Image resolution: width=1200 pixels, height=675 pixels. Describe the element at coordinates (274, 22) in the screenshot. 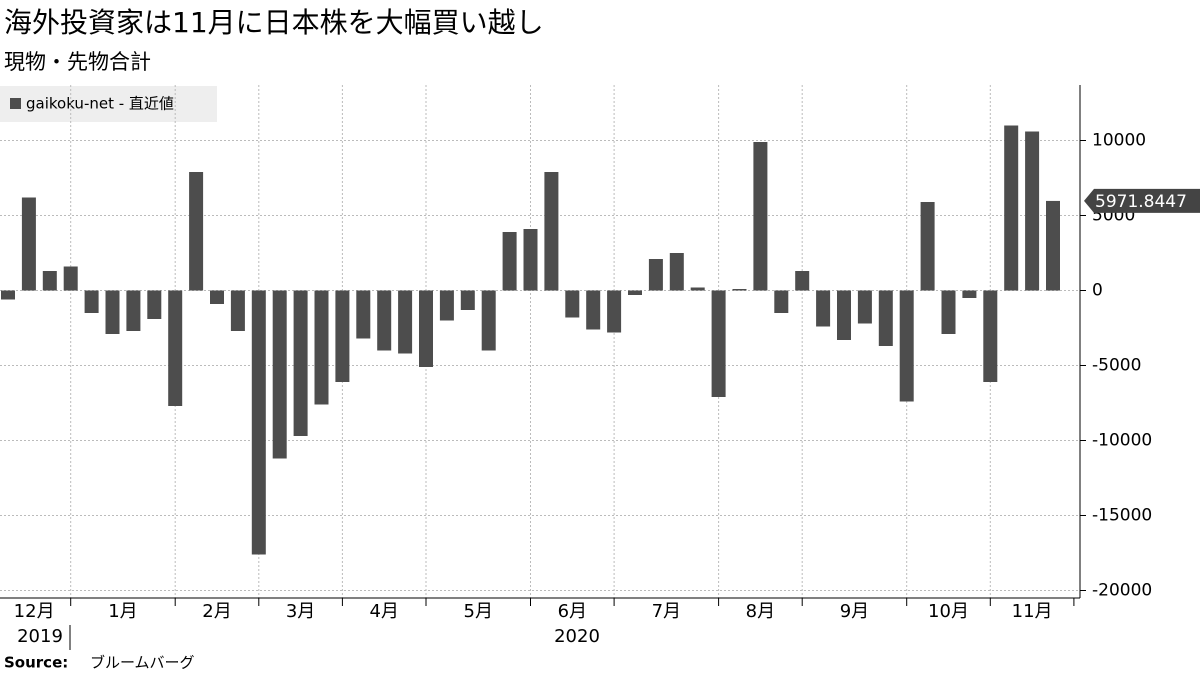

I see `chart-title: 海外投資家は11月に日本株を大幅買い越し` at that location.